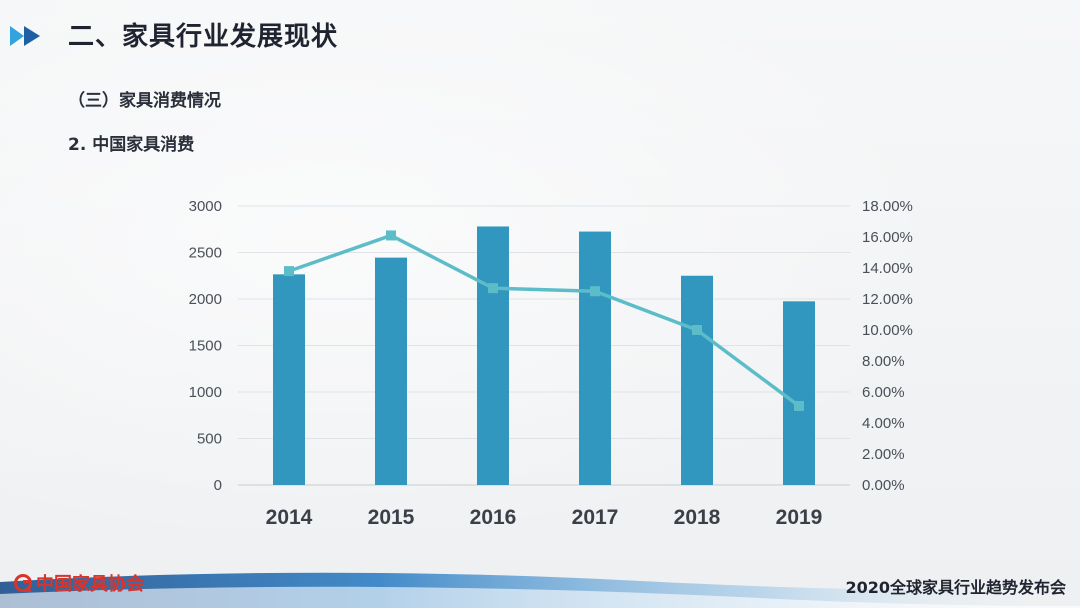  I want to click on line-point-2015, so click(391, 235).